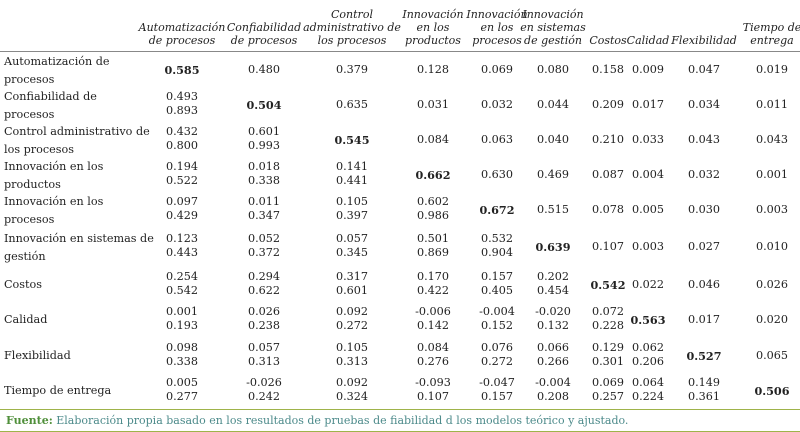  I want to click on table-cell-value-lower: 0.206, so click(648, 361).